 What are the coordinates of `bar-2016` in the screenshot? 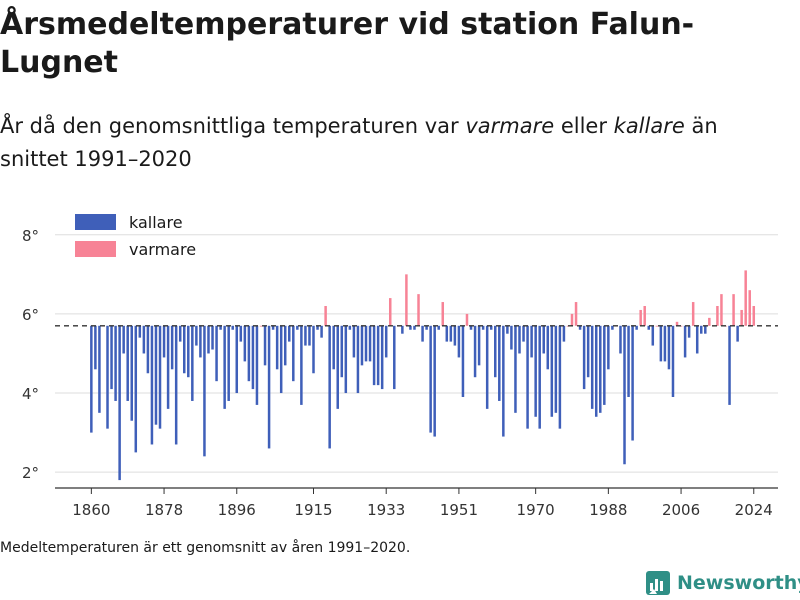 It's located at (721, 310).